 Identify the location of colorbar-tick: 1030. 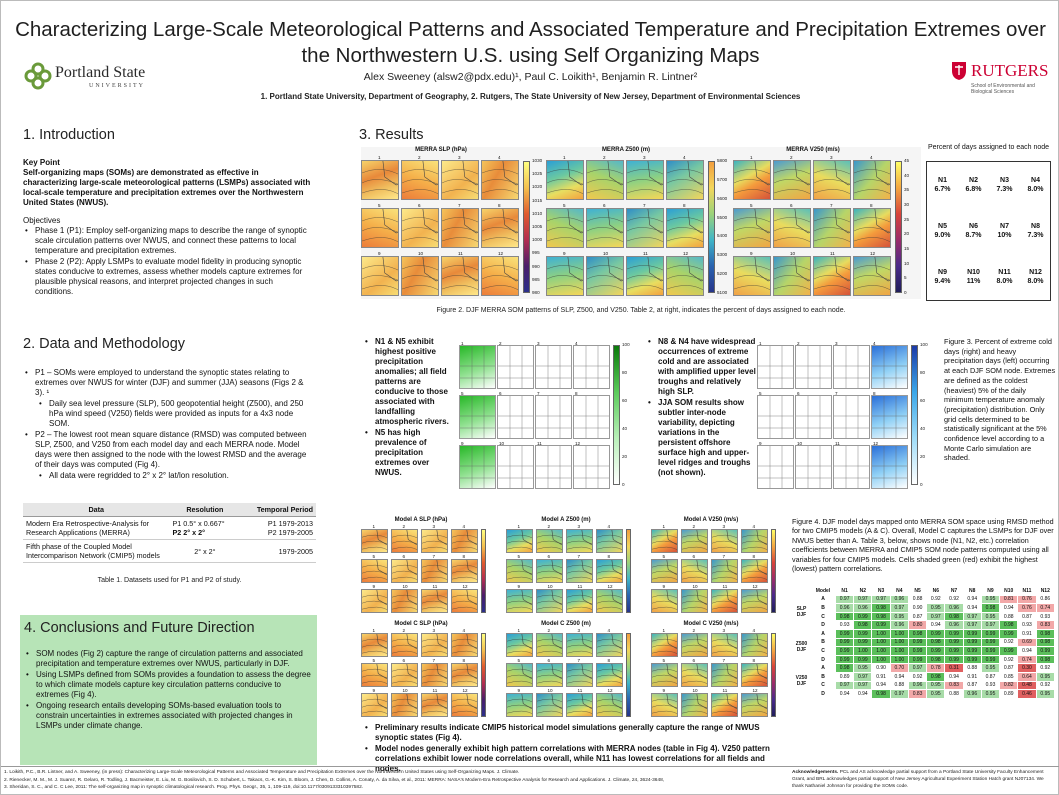
(537, 160).